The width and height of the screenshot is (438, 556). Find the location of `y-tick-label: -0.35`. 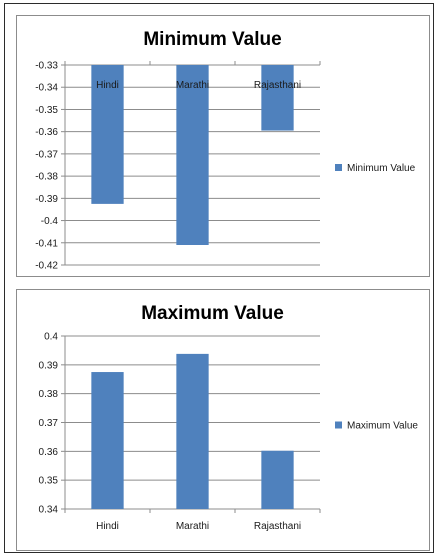

y-tick-label: -0.35 is located at coordinates (46, 110).